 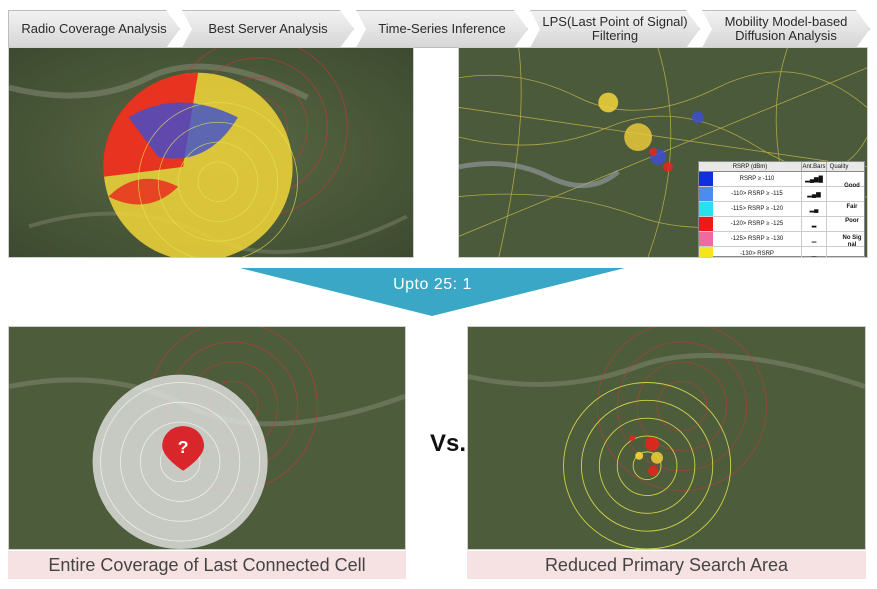 I want to click on caption-reduced-area: Reduced Primary Search Area, so click(x=666, y=565).